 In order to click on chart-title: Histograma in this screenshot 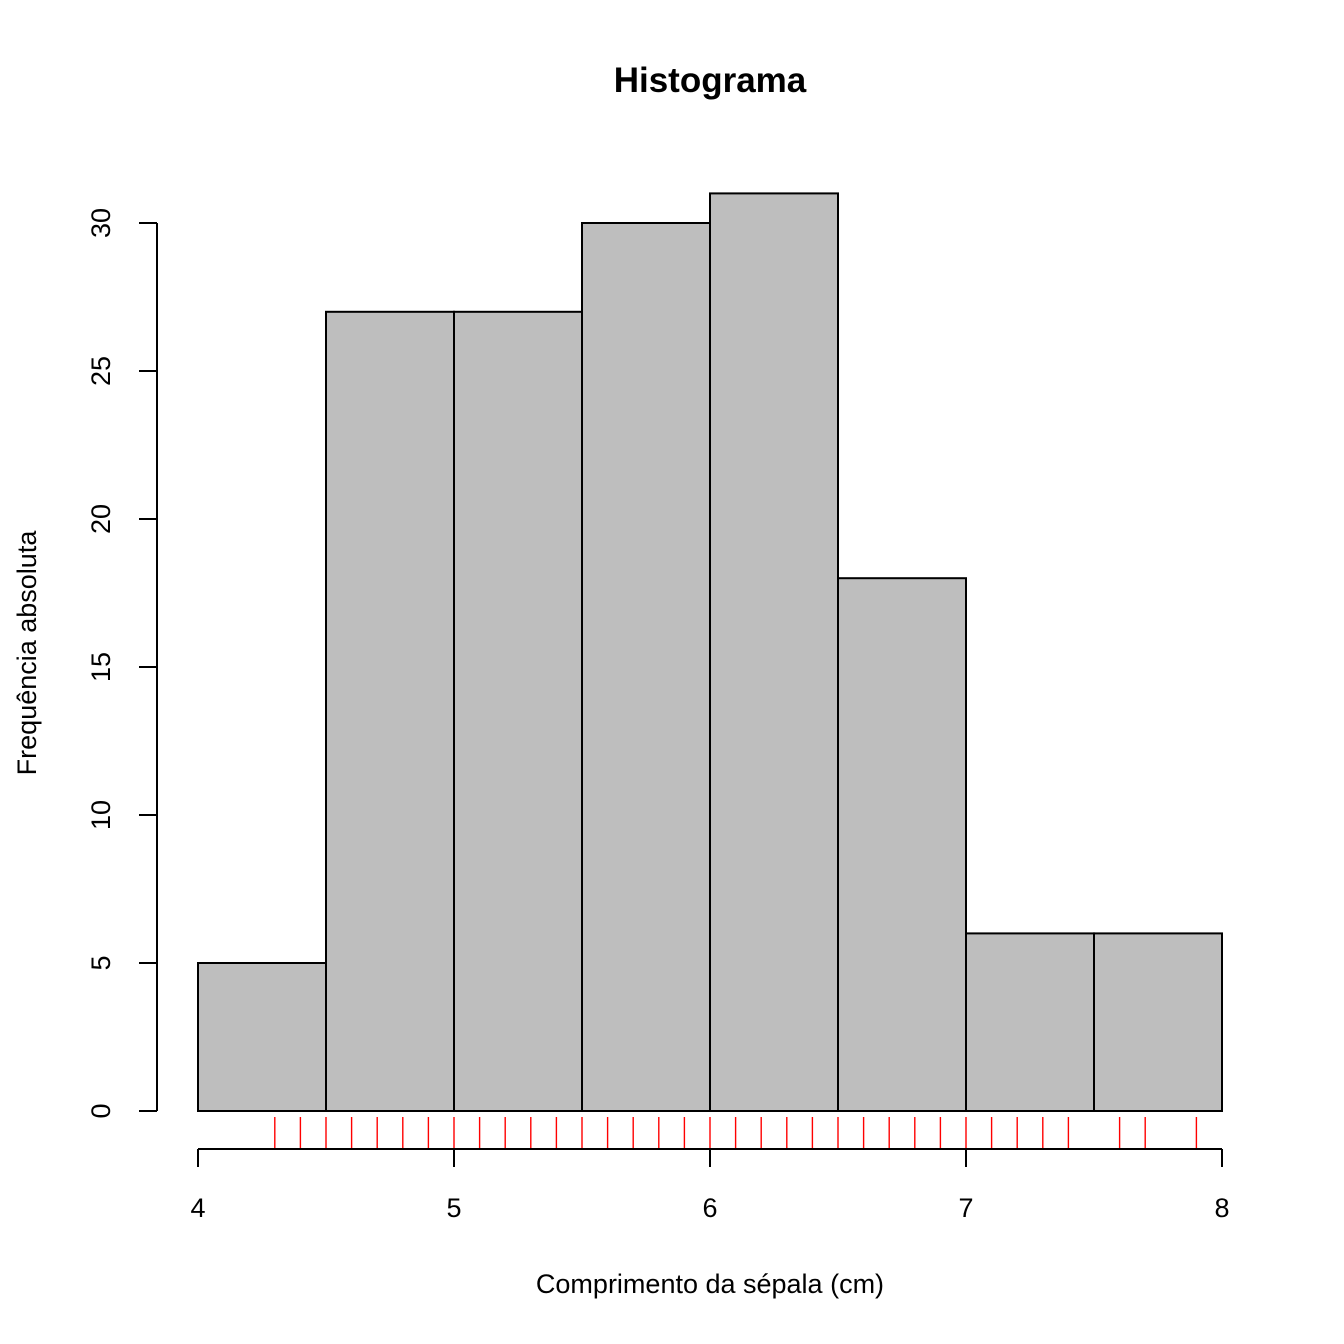, I will do `click(710, 80)`.